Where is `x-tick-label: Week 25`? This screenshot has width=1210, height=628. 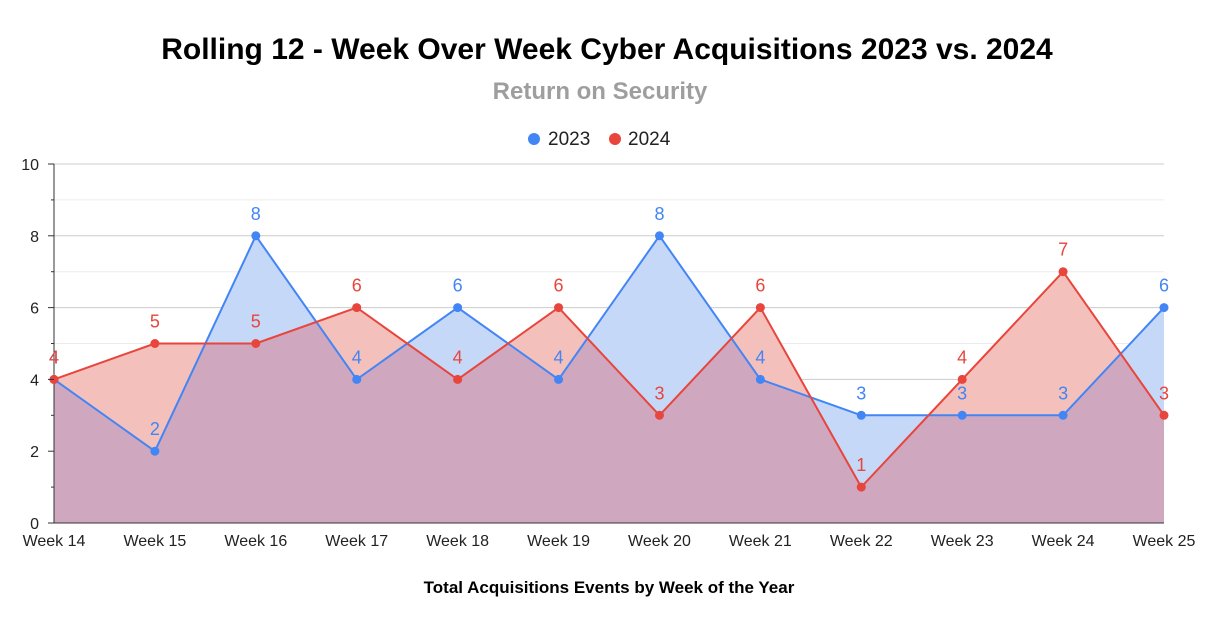
x-tick-label: Week 25 is located at coordinates (1164, 541).